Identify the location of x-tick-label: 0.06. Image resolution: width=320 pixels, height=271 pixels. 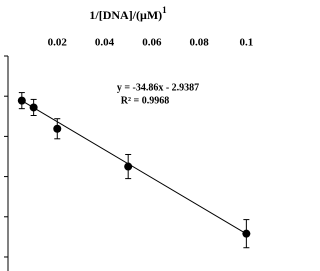
(152, 43).